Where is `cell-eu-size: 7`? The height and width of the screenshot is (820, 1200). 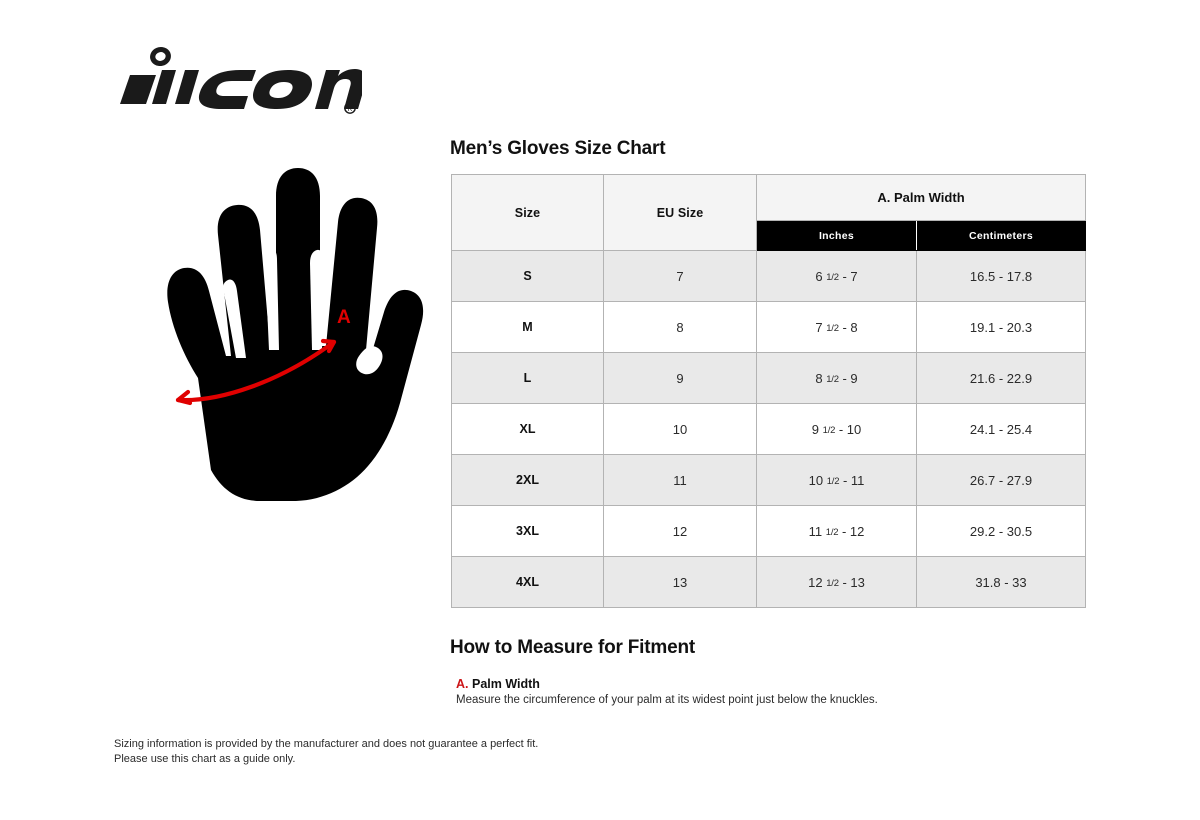
cell-eu-size: 7 is located at coordinates (680, 276).